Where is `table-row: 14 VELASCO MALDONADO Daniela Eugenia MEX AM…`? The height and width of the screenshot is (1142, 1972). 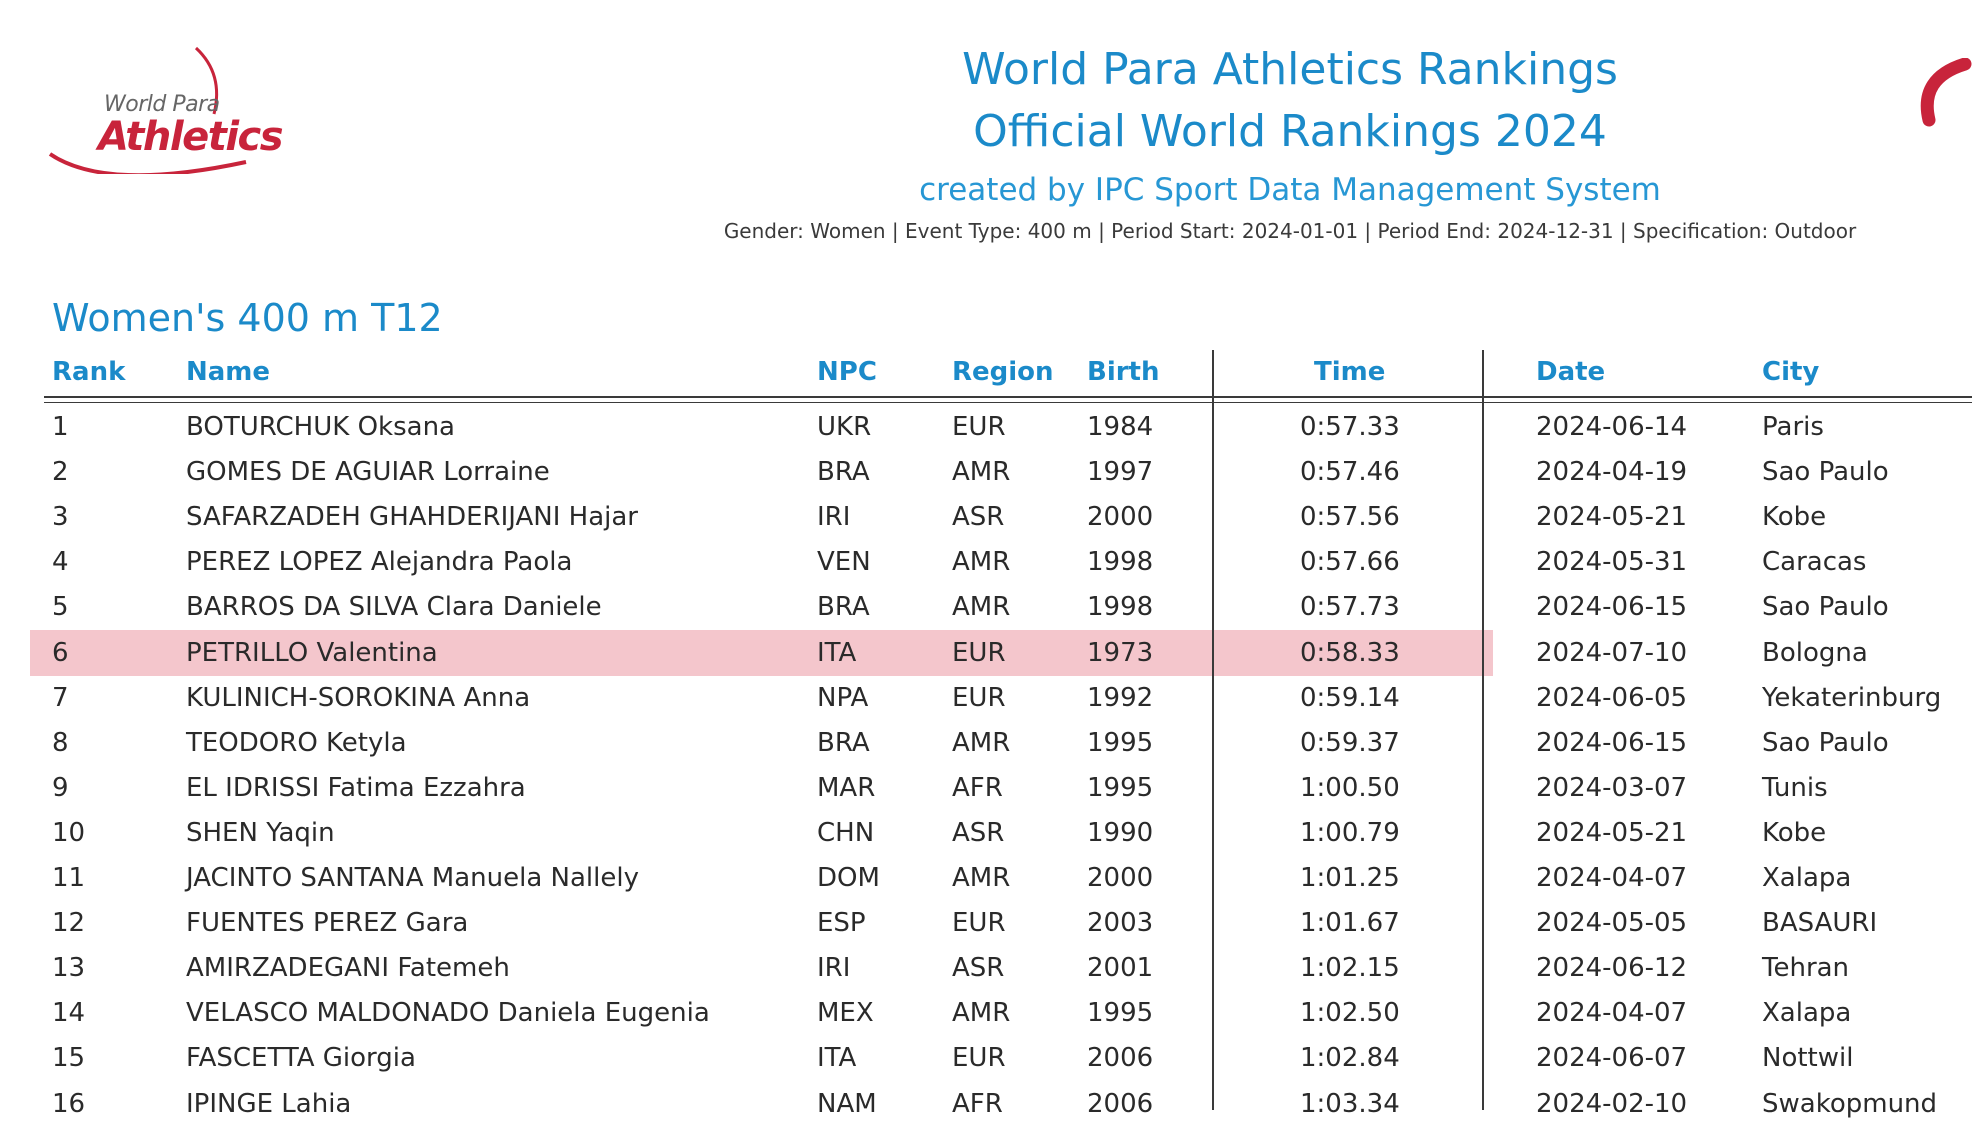 table-row: 14 VELASCO MALDONADO Daniela Eugenia MEX AM… is located at coordinates (986, 1012).